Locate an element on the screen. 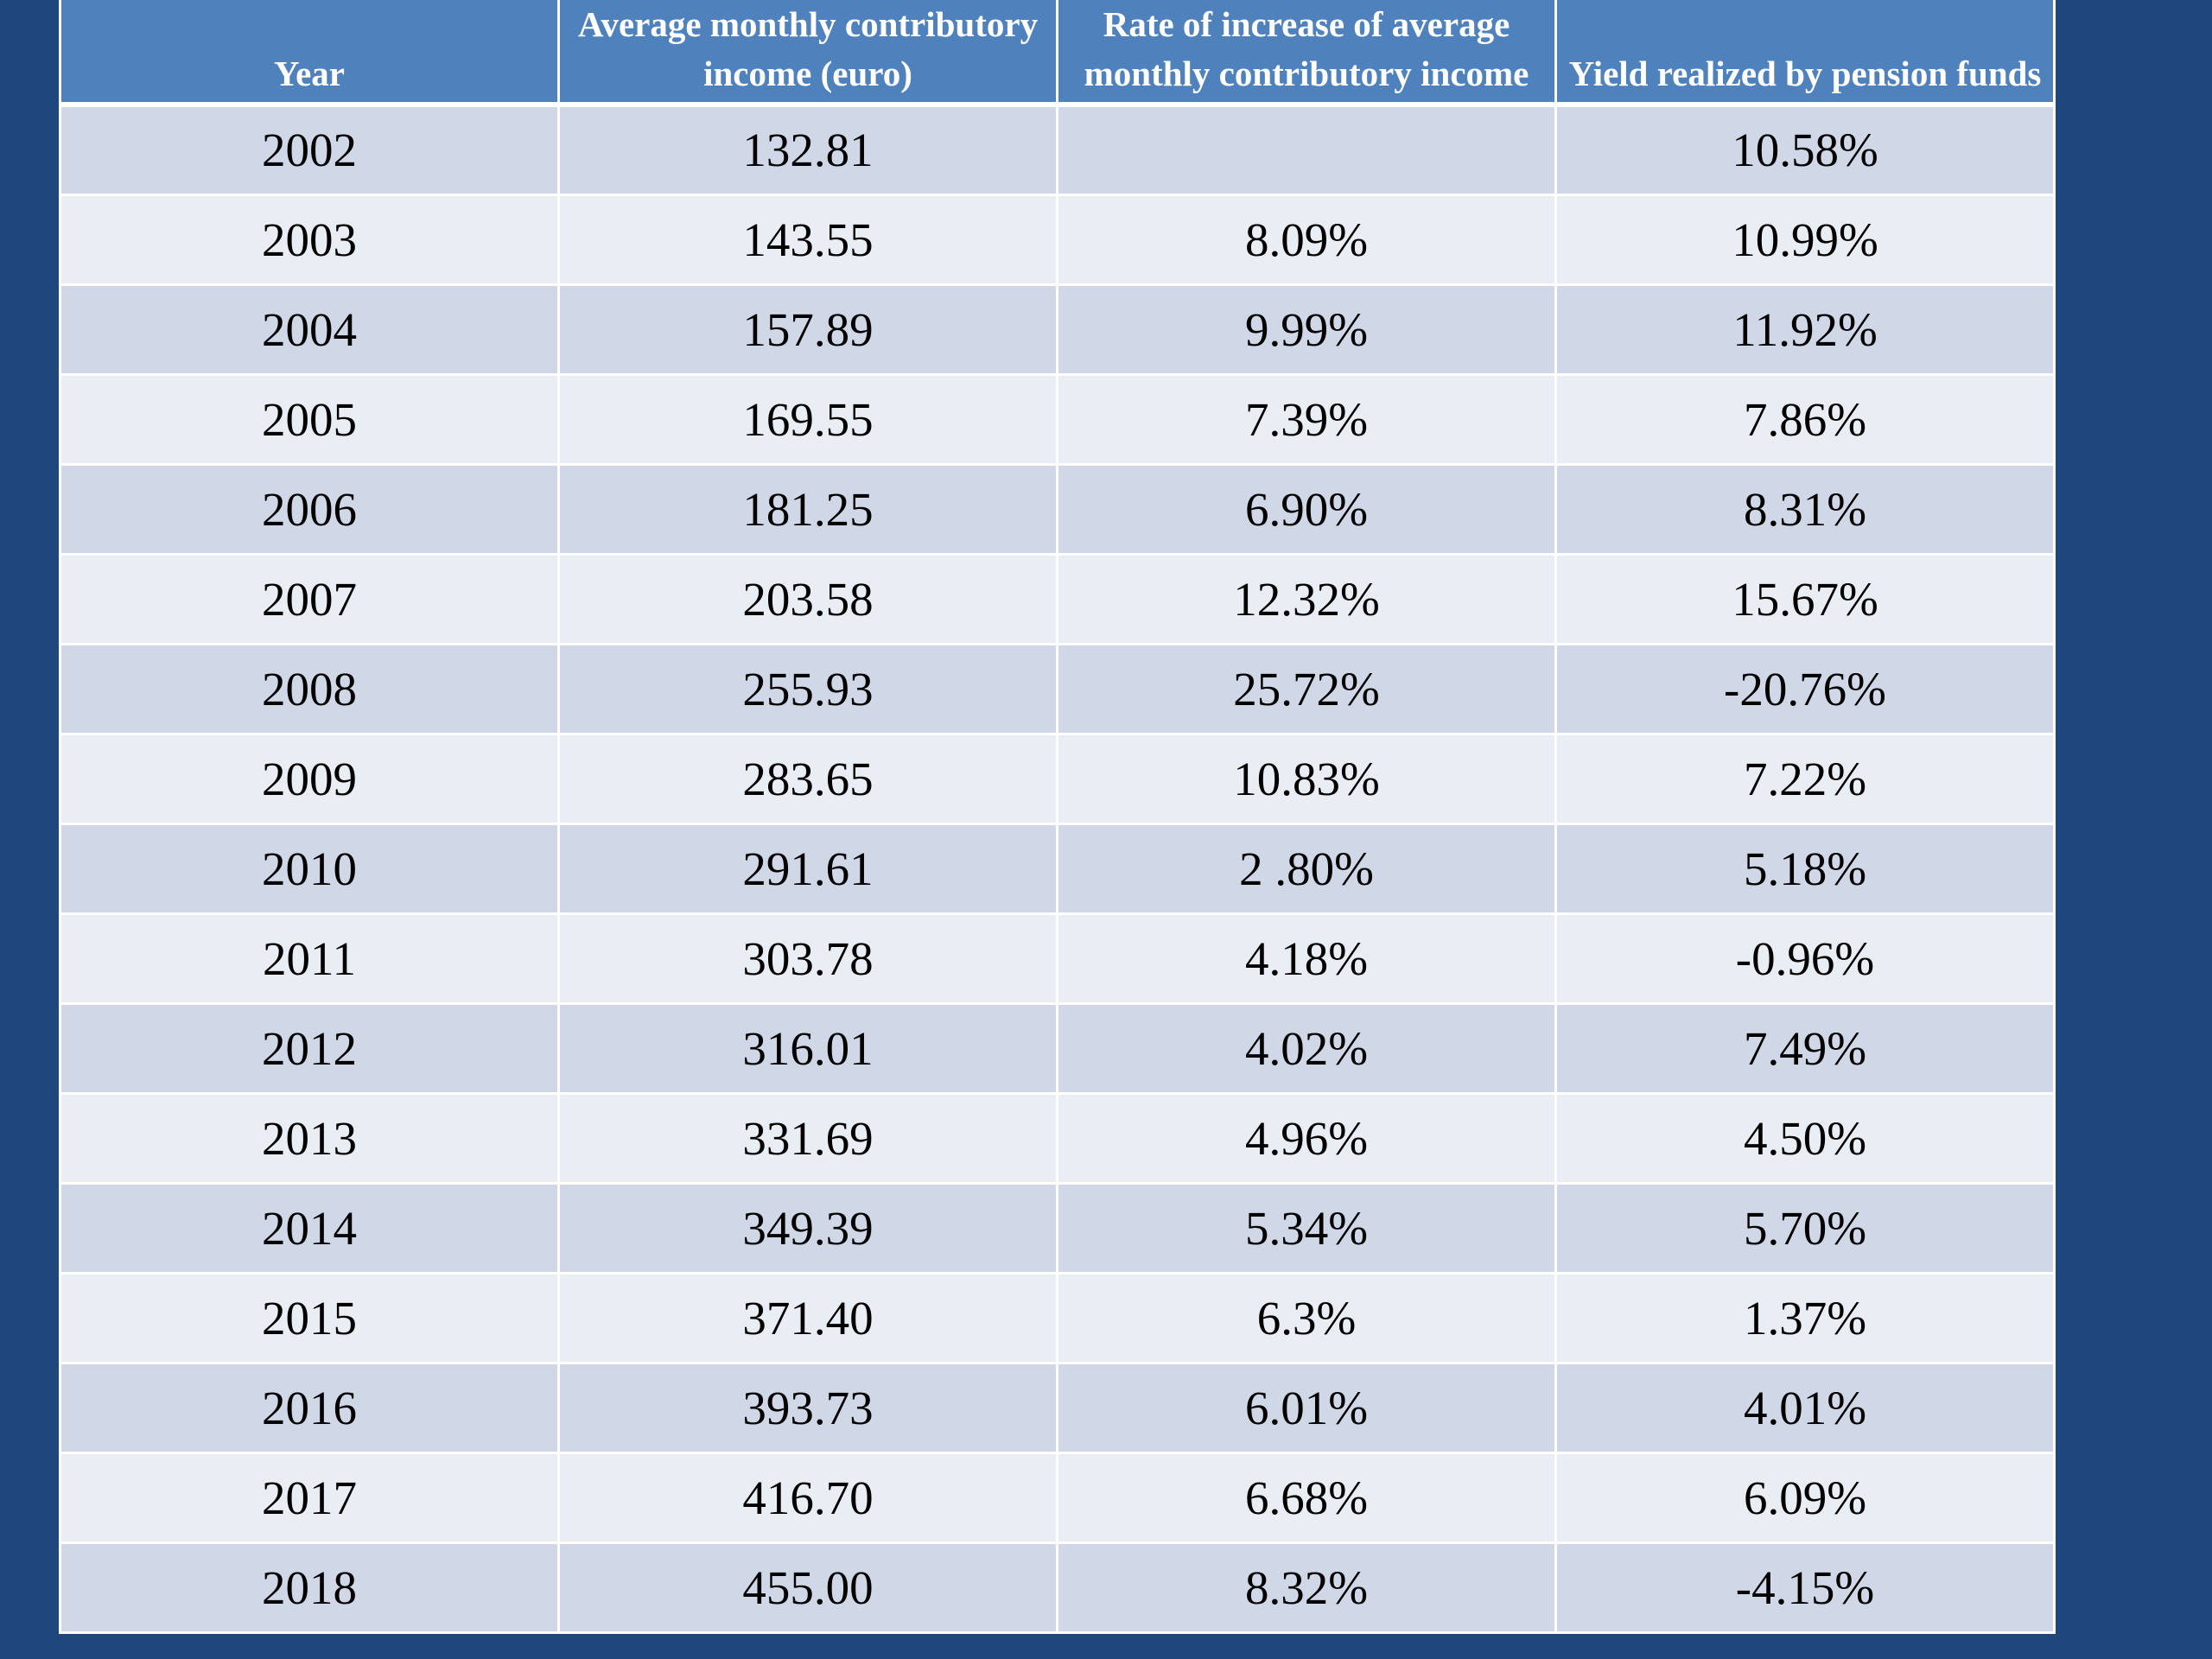  cell-year: 2015 is located at coordinates (309, 1317).